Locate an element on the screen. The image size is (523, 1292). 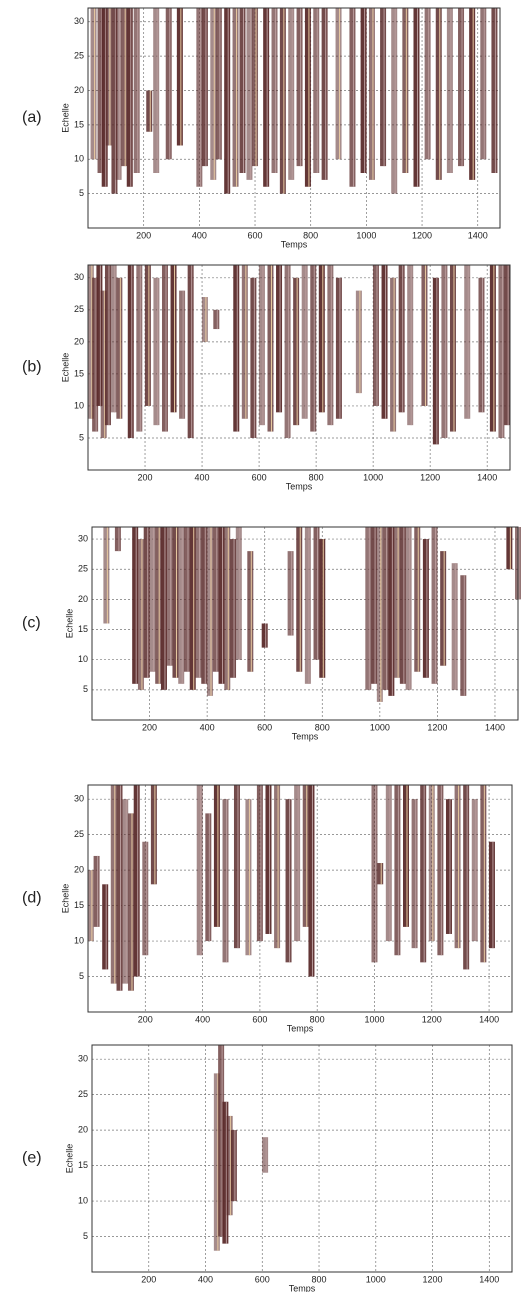
y-axis-label: Echelle is located at coordinates (69, 1159).